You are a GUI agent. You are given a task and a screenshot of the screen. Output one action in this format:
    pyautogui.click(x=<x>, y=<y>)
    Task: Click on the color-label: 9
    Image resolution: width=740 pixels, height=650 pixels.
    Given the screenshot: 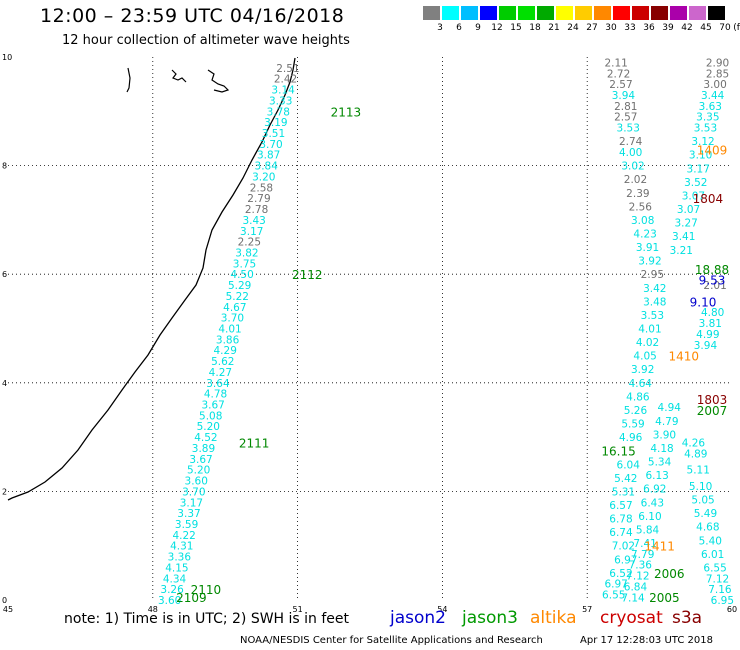 What is the action you would take?
    pyautogui.click(x=478, y=28)
    